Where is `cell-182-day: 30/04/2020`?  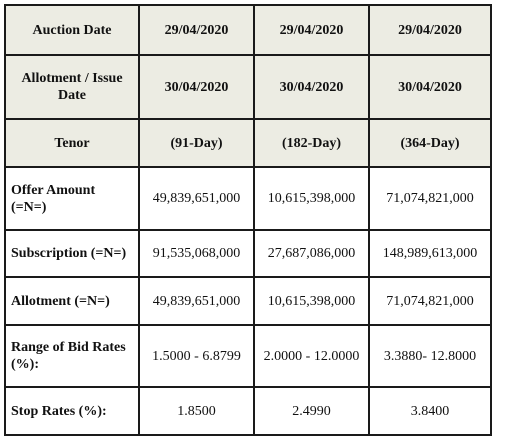 cell-182-day: 30/04/2020 is located at coordinates (311, 87).